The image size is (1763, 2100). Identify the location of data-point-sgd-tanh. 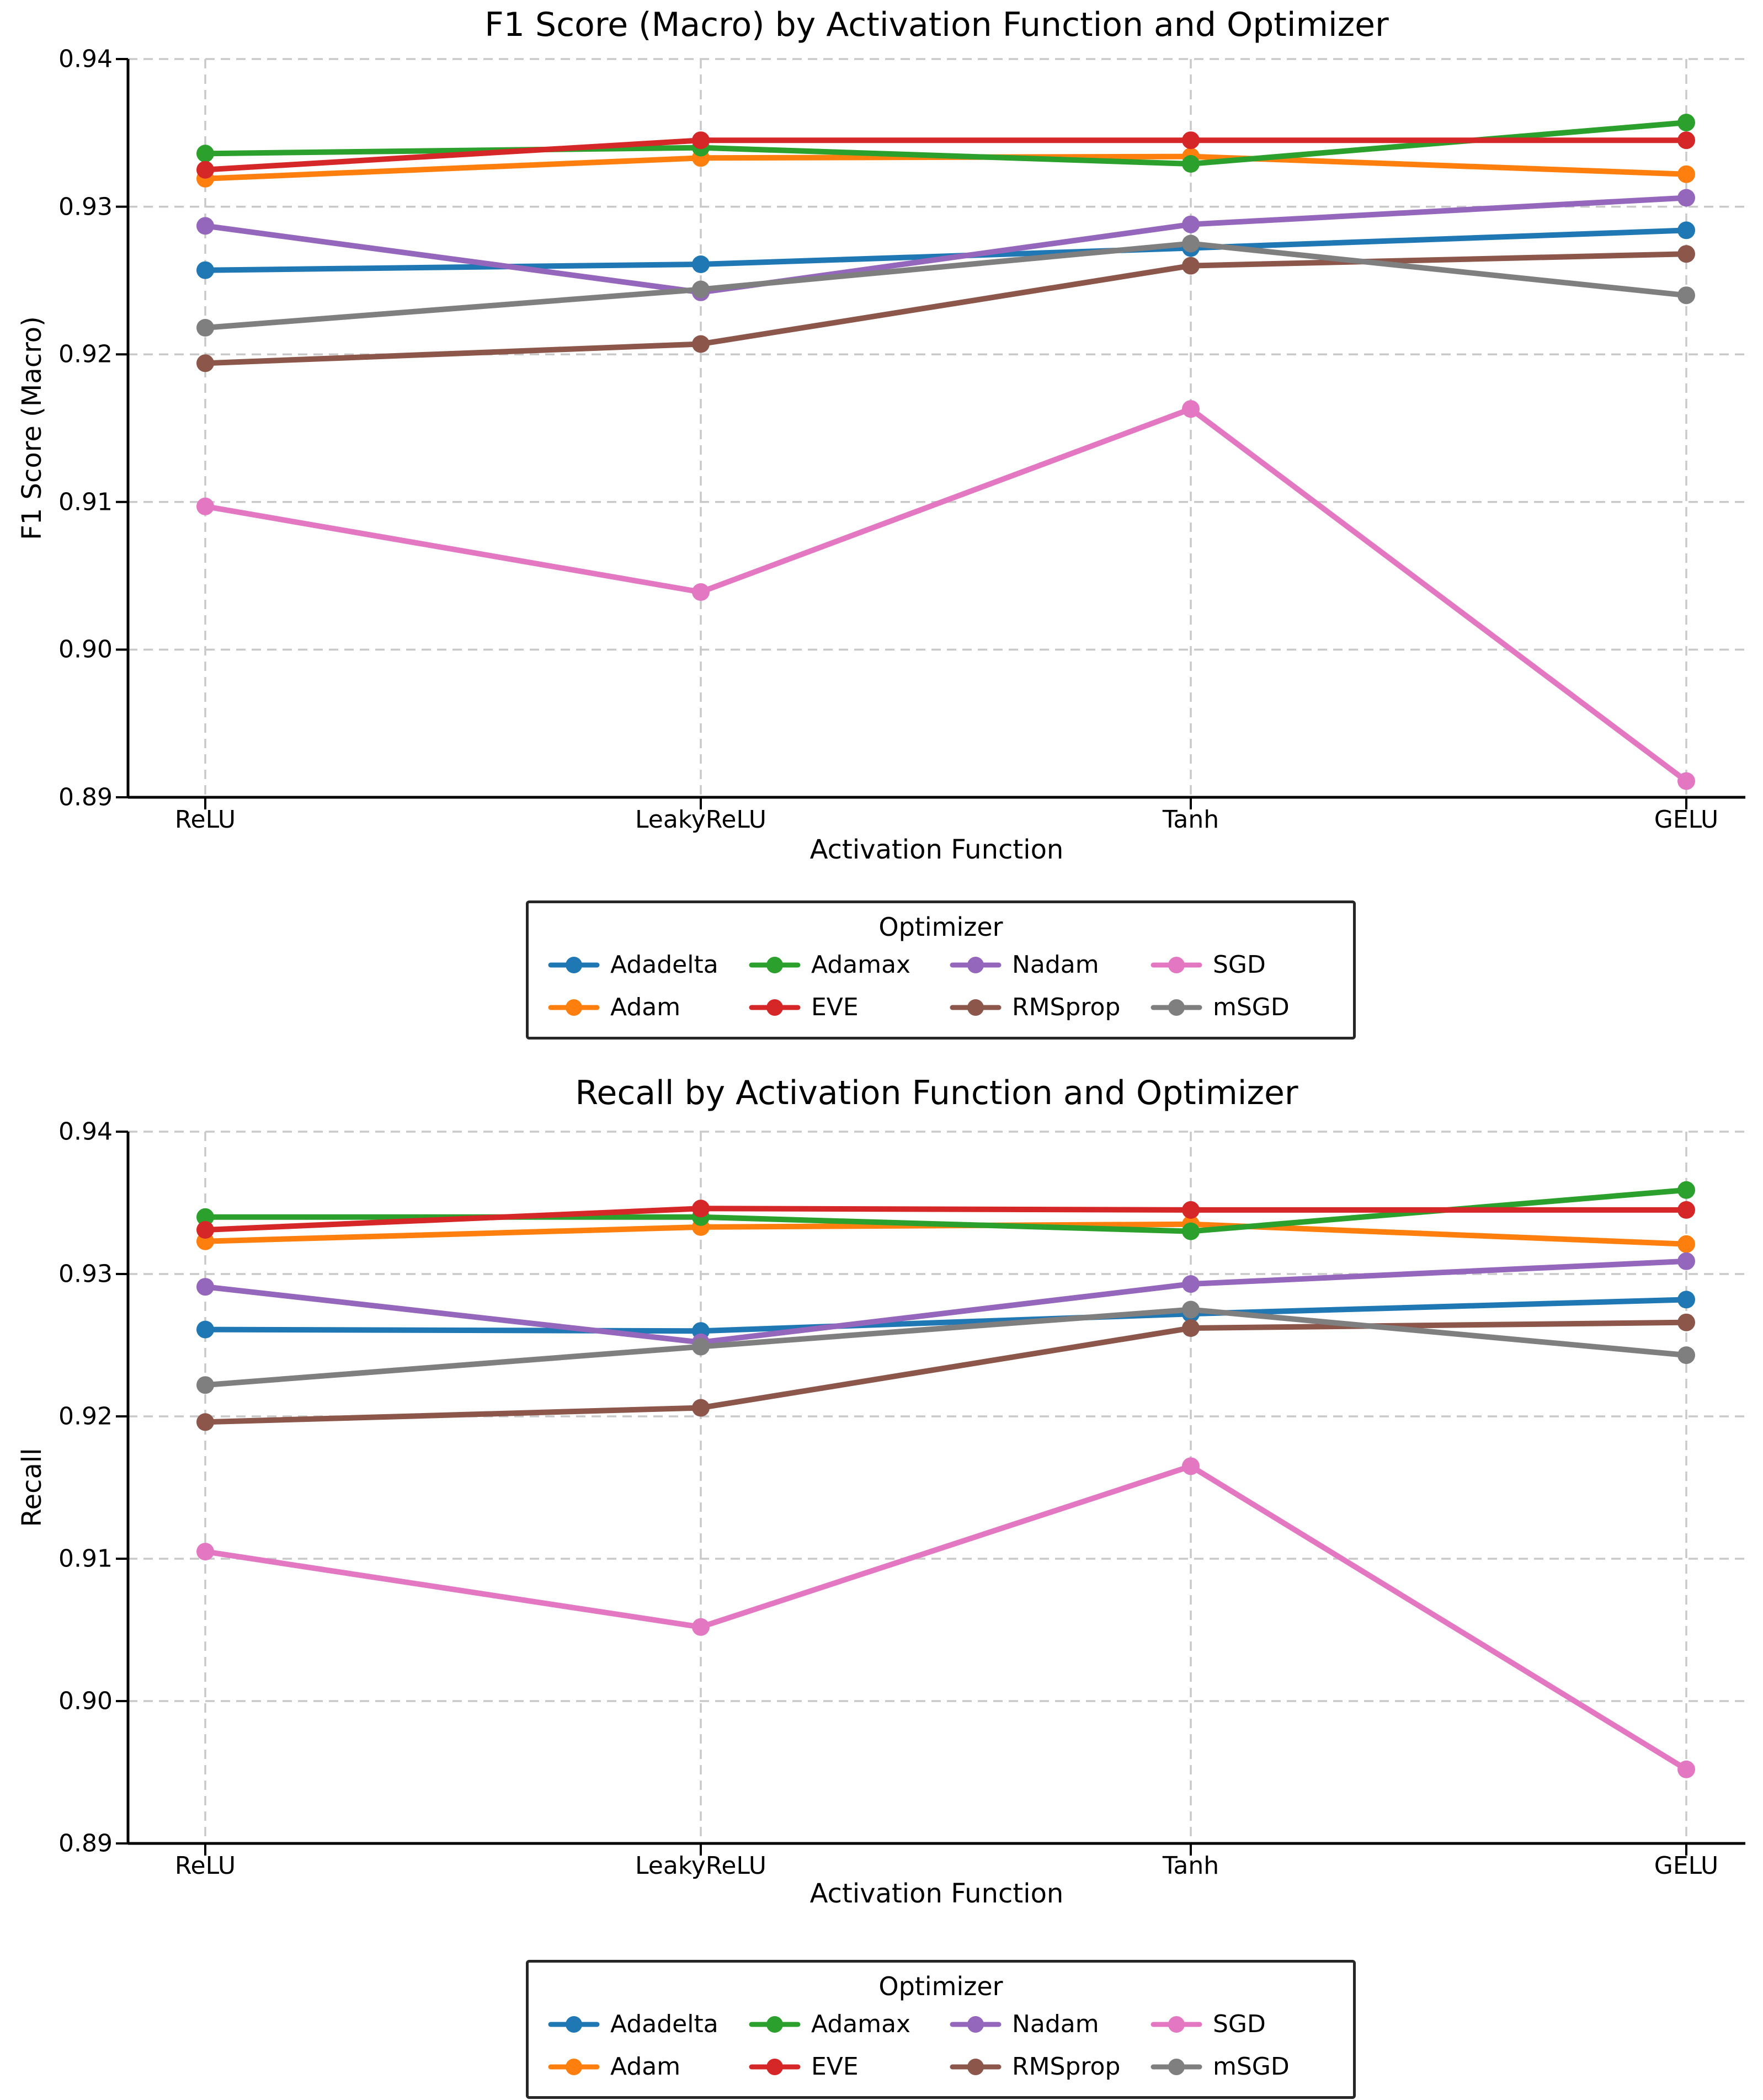
(1191, 1466).